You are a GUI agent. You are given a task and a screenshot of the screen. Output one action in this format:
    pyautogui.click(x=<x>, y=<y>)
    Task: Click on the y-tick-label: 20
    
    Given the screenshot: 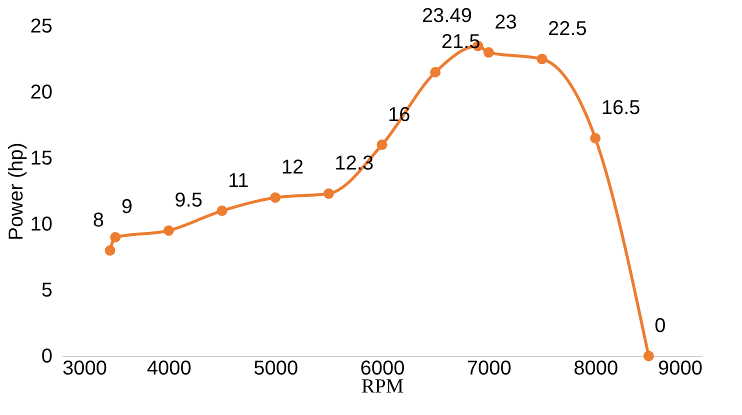 What is the action you would take?
    pyautogui.click(x=41, y=93)
    